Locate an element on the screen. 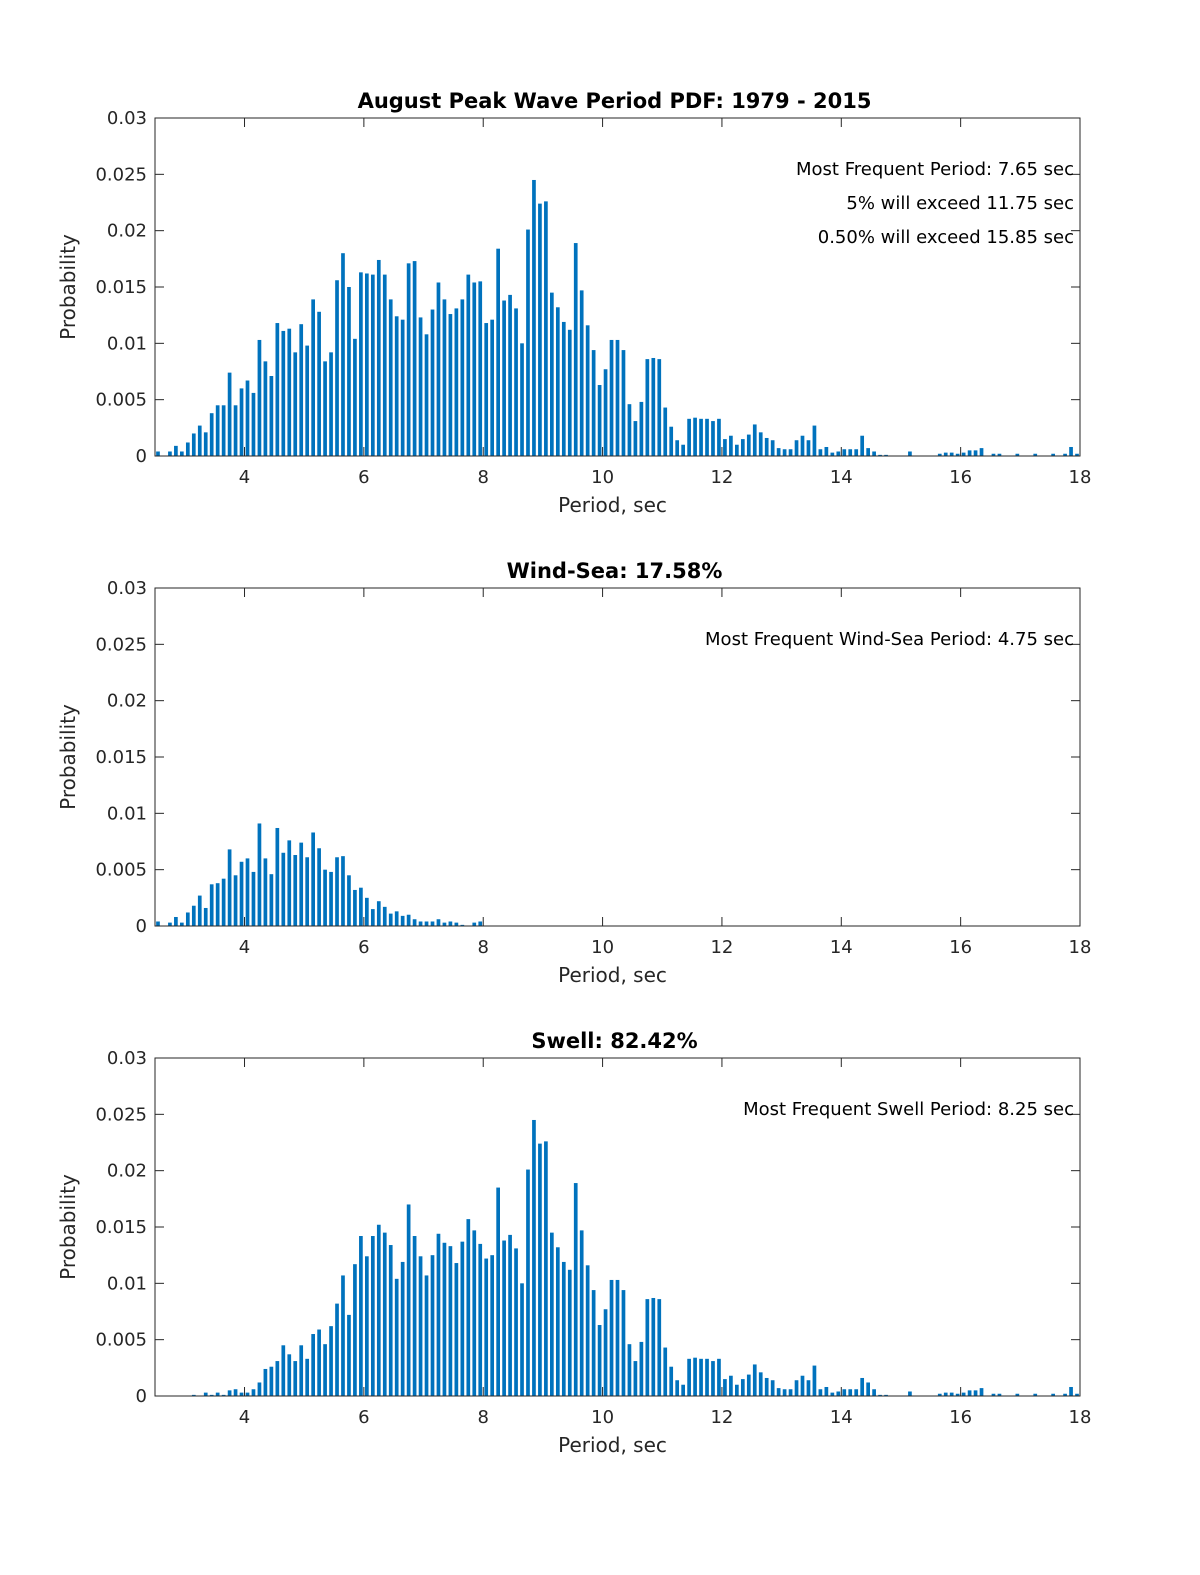 The width and height of the screenshot is (1200, 1575). y-tick-label: 0.015 is located at coordinates (121, 757).